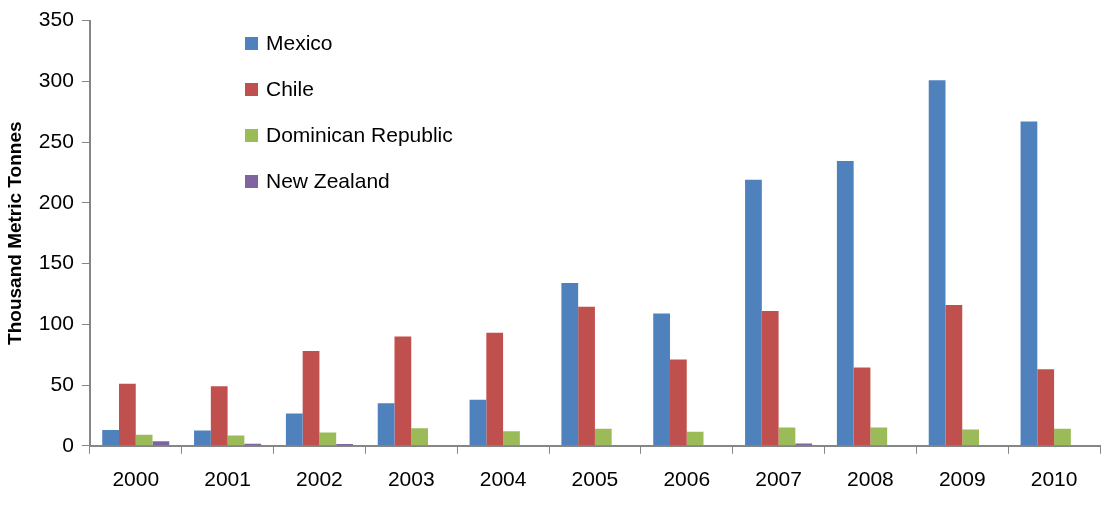 This screenshot has width=1114, height=507. What do you see at coordinates (870, 479) in the screenshot?
I see `x-tick-label: 2008` at bounding box center [870, 479].